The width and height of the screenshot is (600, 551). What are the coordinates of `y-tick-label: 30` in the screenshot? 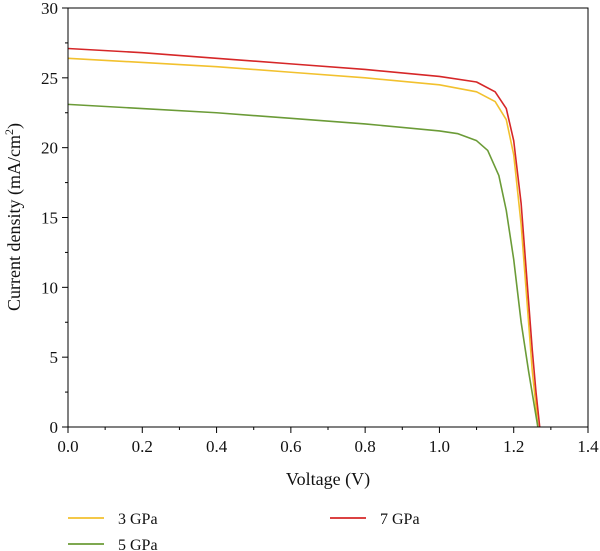 It's located at (49, 9).